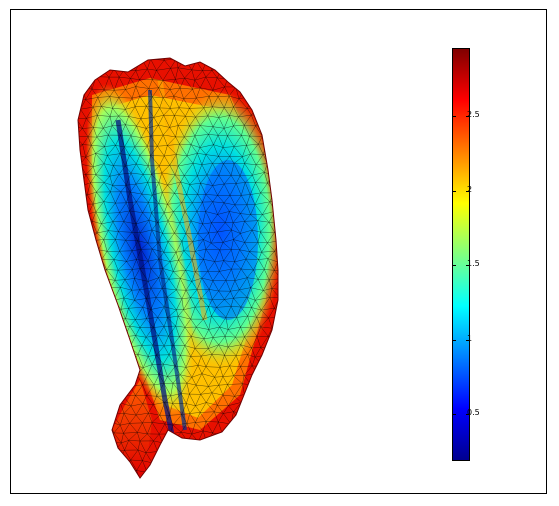  What do you see at coordinates (470, 338) in the screenshot?
I see `colorbar-tick-label: 1` at bounding box center [470, 338].